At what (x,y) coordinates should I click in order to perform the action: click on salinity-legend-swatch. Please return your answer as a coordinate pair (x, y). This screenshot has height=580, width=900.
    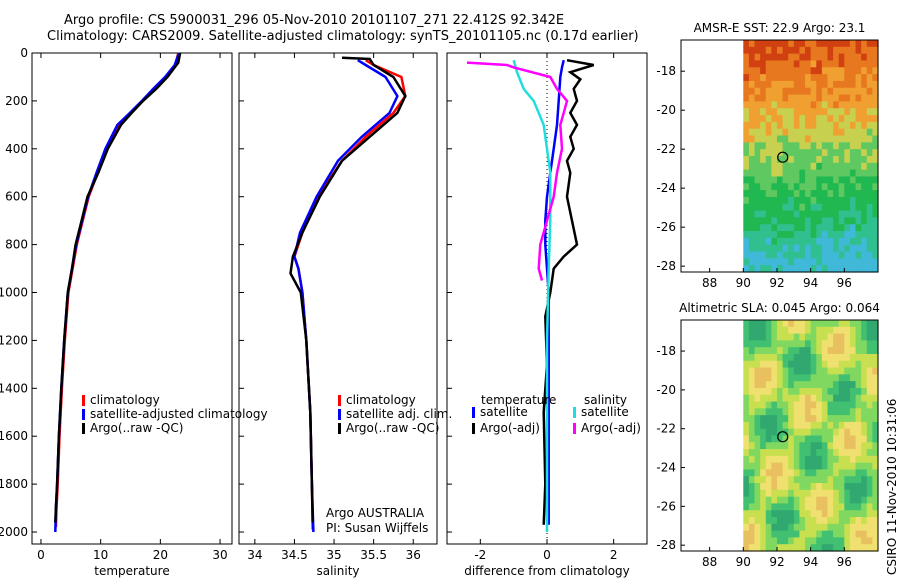
    Looking at the image, I should click on (339, 400).